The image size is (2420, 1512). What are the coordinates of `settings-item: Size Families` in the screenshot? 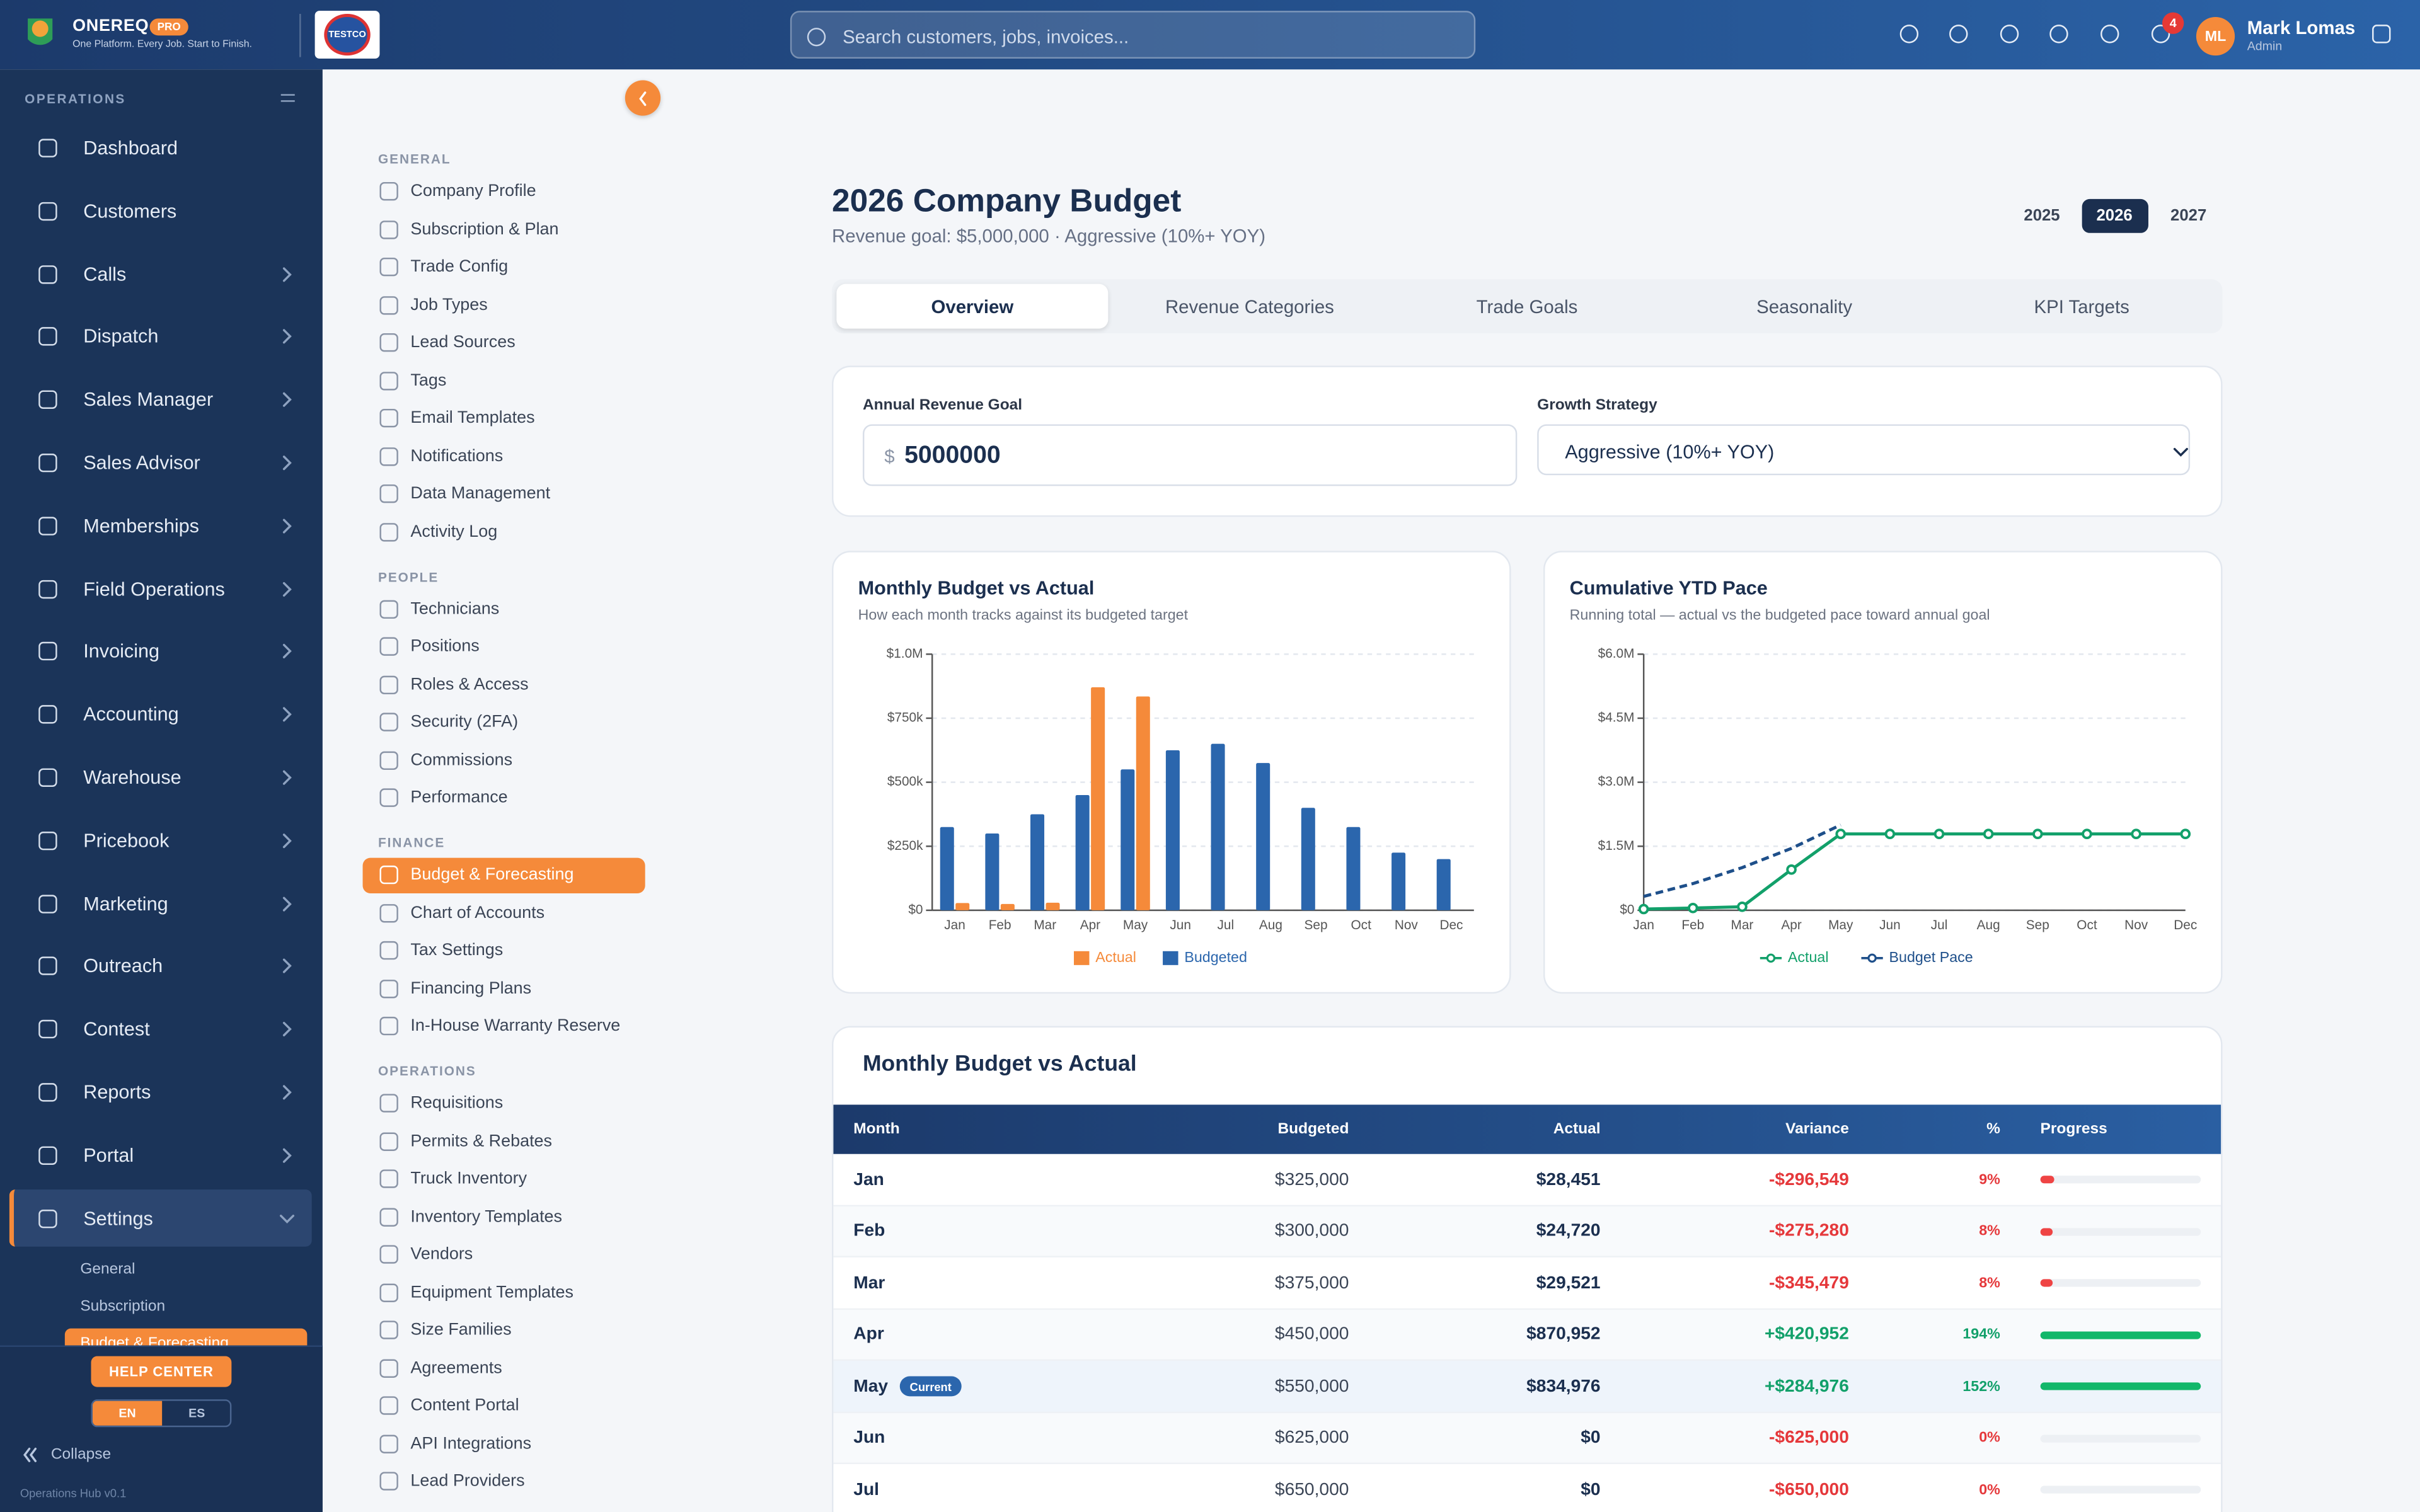 It's located at (461, 1329).